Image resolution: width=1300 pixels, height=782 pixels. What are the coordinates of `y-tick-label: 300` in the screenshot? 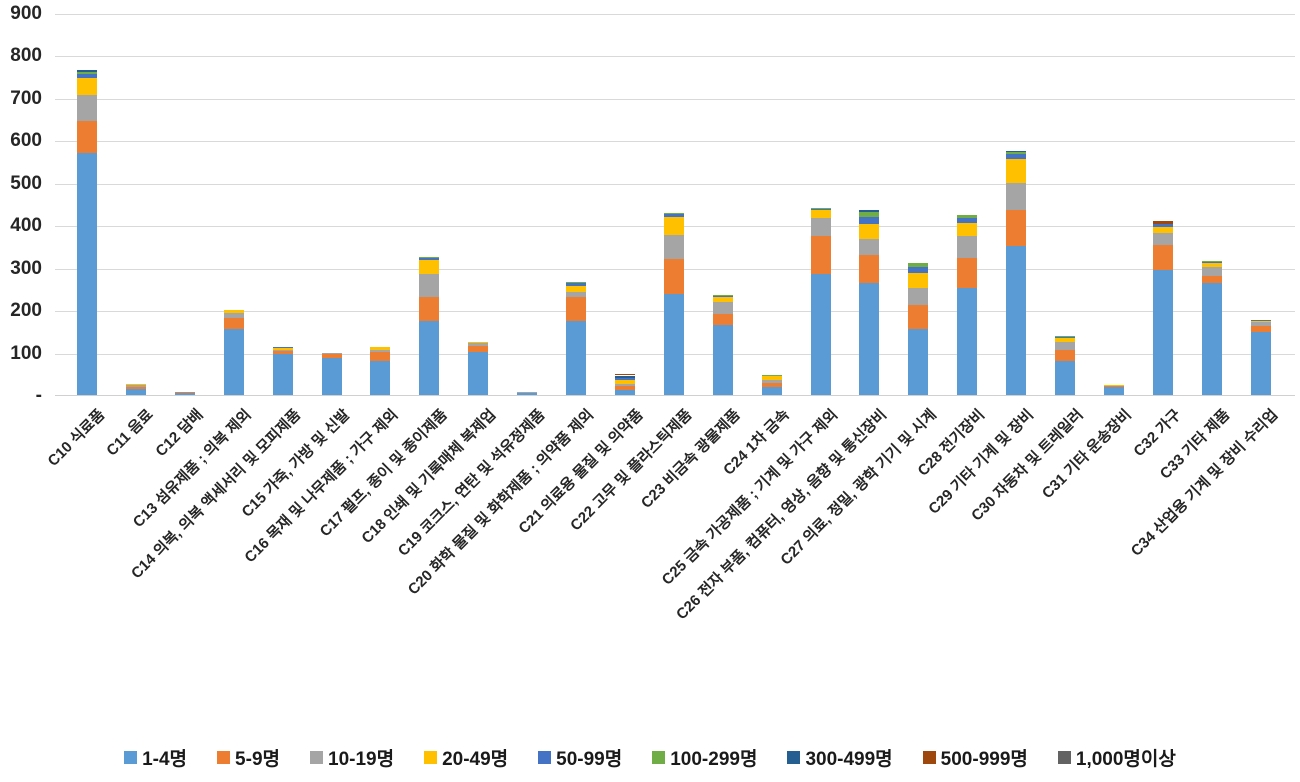 It's located at (26, 268).